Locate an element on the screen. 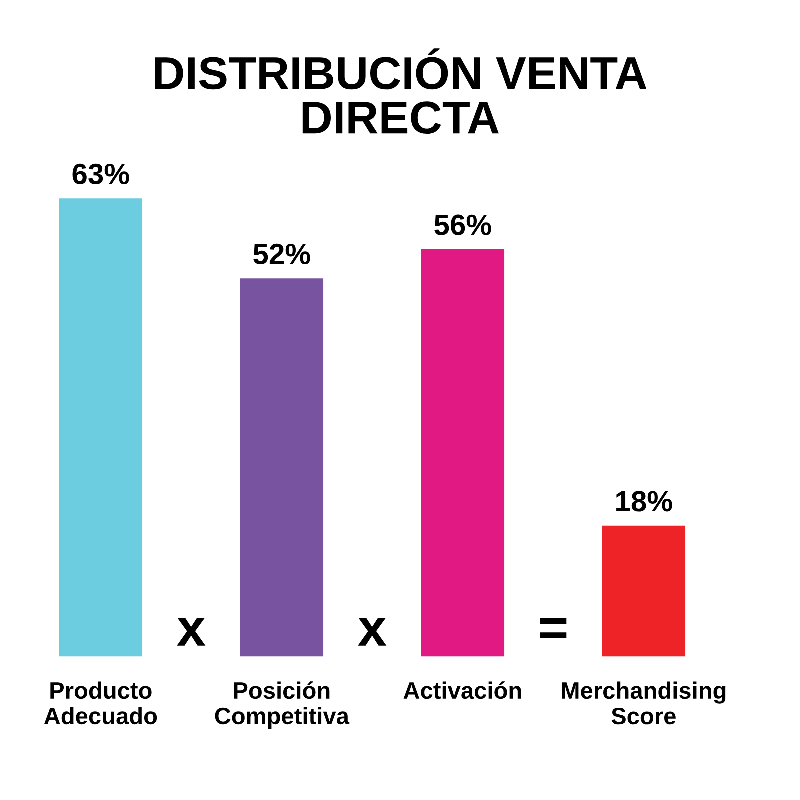 This screenshot has width=800, height=800. data-label: 18% is located at coordinates (644, 501).